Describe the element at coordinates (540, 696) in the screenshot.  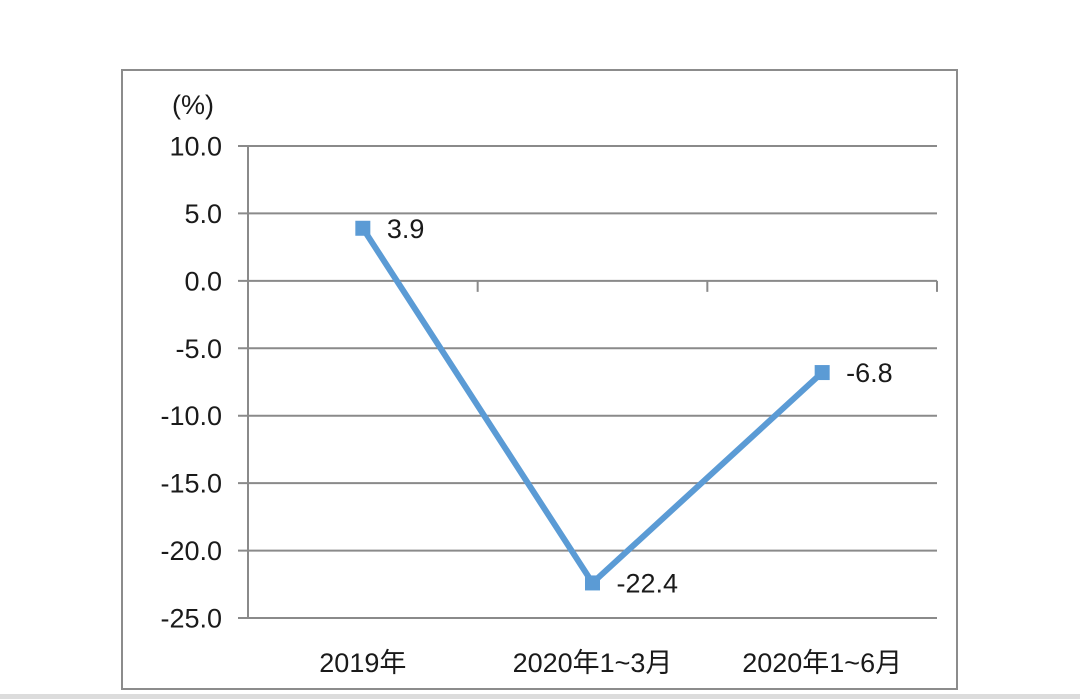
I see `image-bottom-edge` at that location.